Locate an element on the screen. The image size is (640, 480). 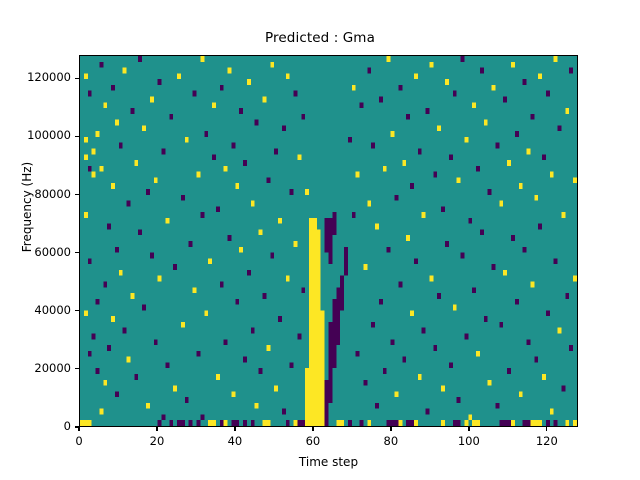
x-tick-label: 0 is located at coordinates (79, 441).